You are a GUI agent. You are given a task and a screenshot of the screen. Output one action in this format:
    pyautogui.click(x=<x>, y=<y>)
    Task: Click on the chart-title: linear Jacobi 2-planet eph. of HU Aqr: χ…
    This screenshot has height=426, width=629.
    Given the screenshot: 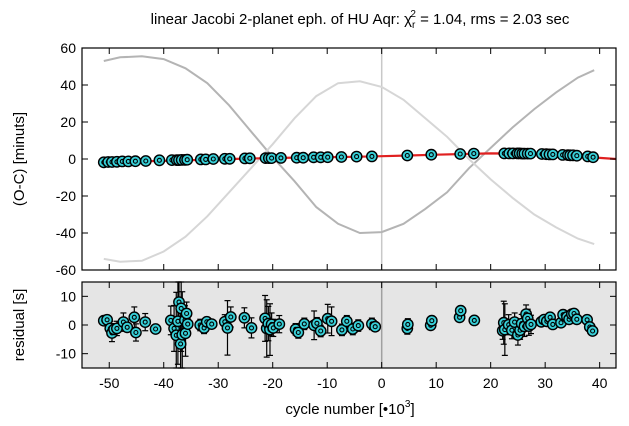 What is the action you would take?
    pyautogui.click(x=360, y=20)
    